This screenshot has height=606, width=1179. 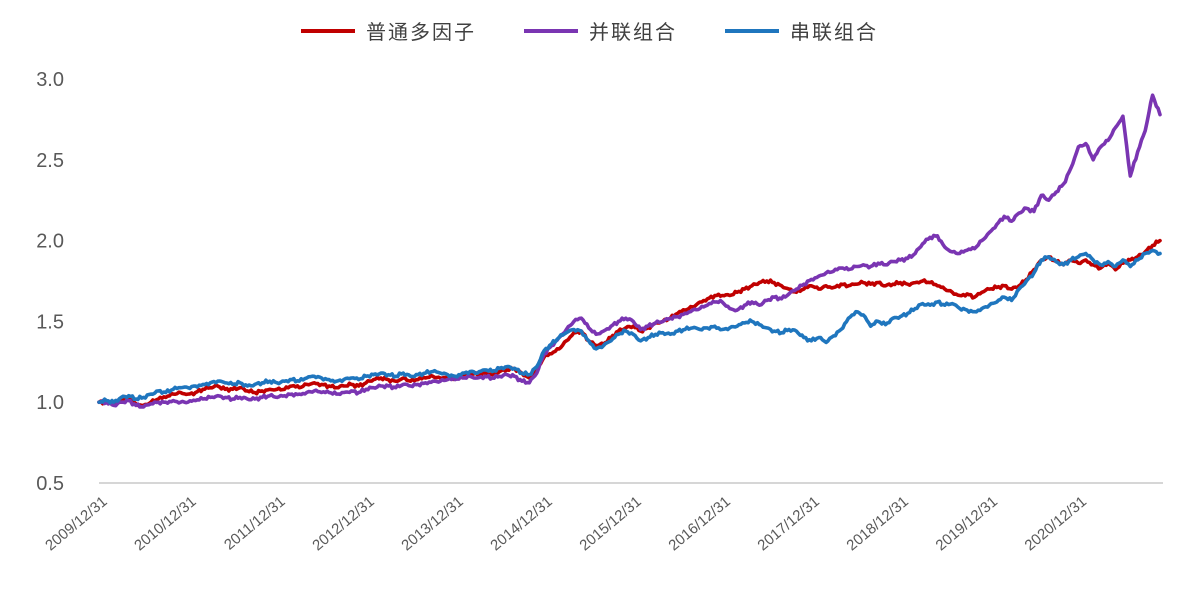 I want to click on x-tick-label: 2010/12/31, so click(x=165, y=523).